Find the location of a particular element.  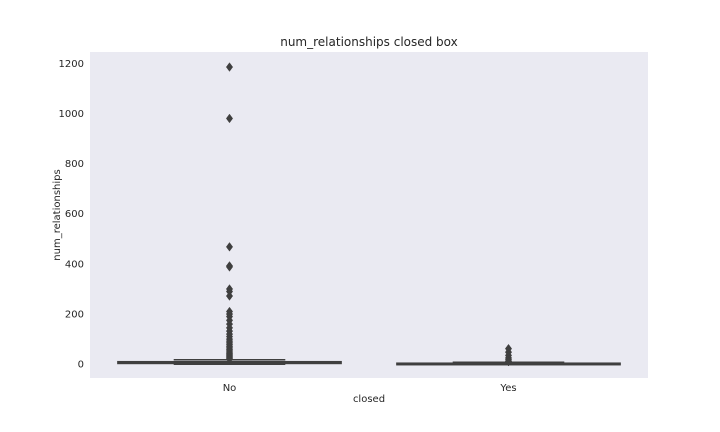

x-tick-label: Yes is located at coordinates (507, 388).